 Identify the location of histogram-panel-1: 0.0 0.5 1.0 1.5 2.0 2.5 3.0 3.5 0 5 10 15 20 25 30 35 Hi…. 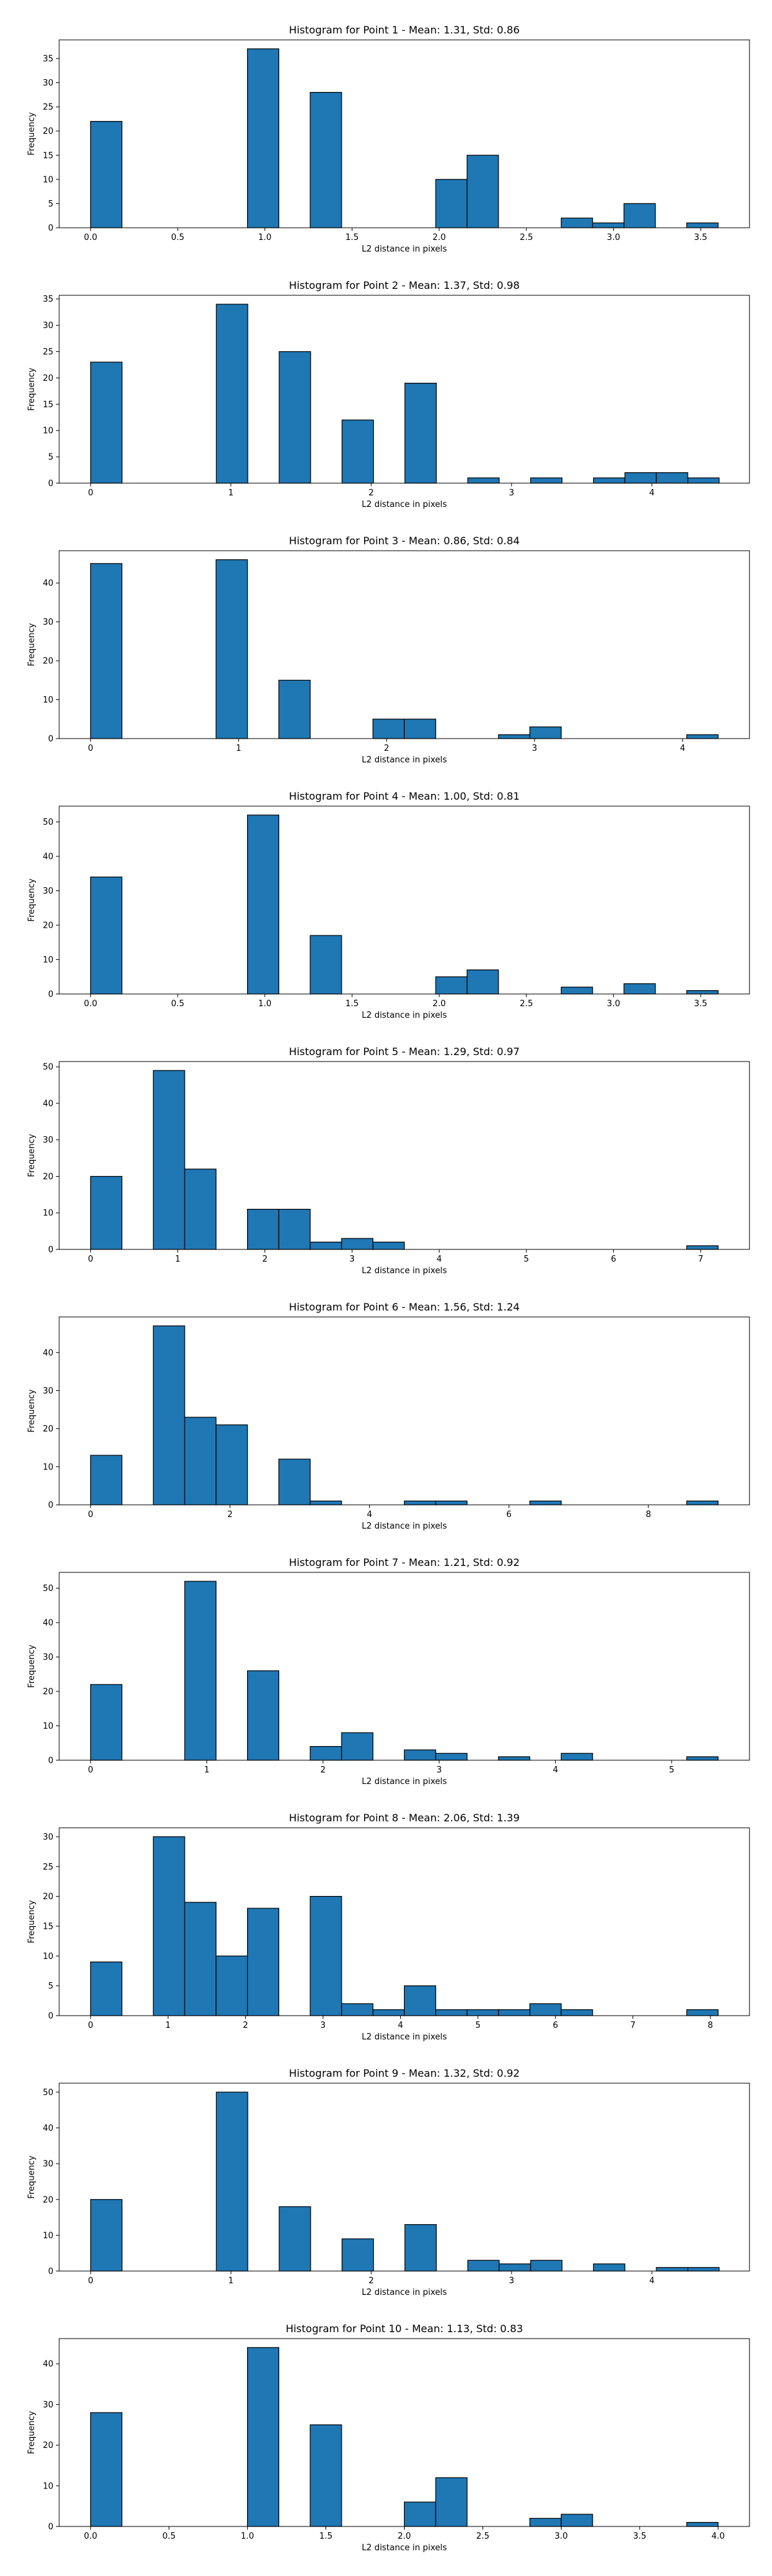
(388, 139).